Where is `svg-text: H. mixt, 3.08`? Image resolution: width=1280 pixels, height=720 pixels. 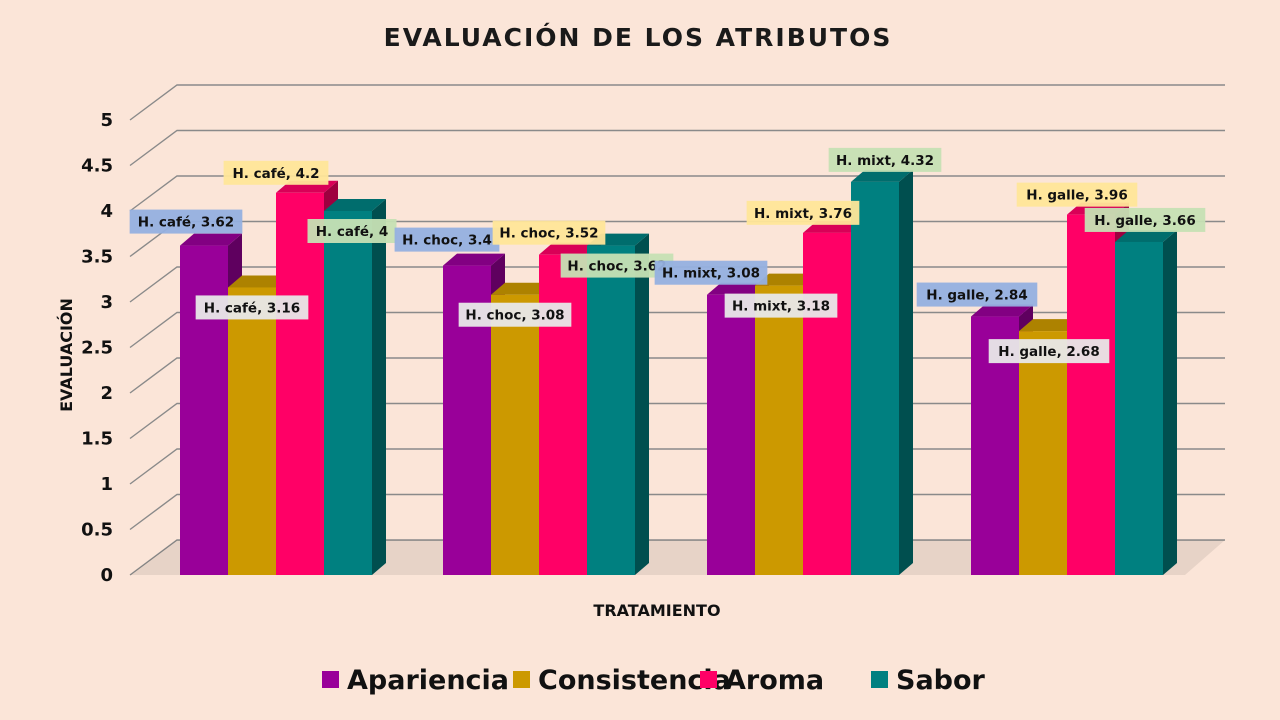
svg-text: H. mixt, 3.08 is located at coordinates (711, 274).